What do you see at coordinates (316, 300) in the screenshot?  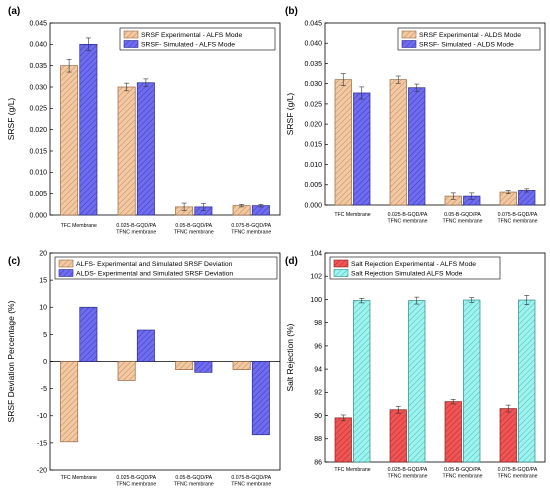 I see `y-tick-label: 100` at bounding box center [316, 300].